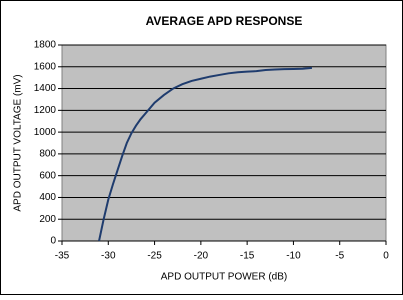 The width and height of the screenshot is (403, 300). I want to click on y-tick-label: 600, so click(47, 175).